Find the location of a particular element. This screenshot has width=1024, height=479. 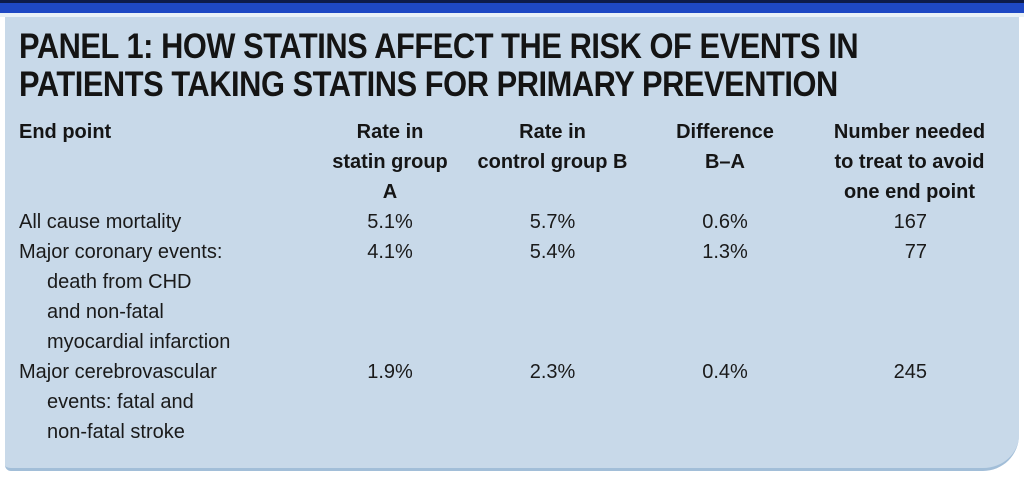

rate-statin-value: 4.1% is located at coordinates (390, 252).